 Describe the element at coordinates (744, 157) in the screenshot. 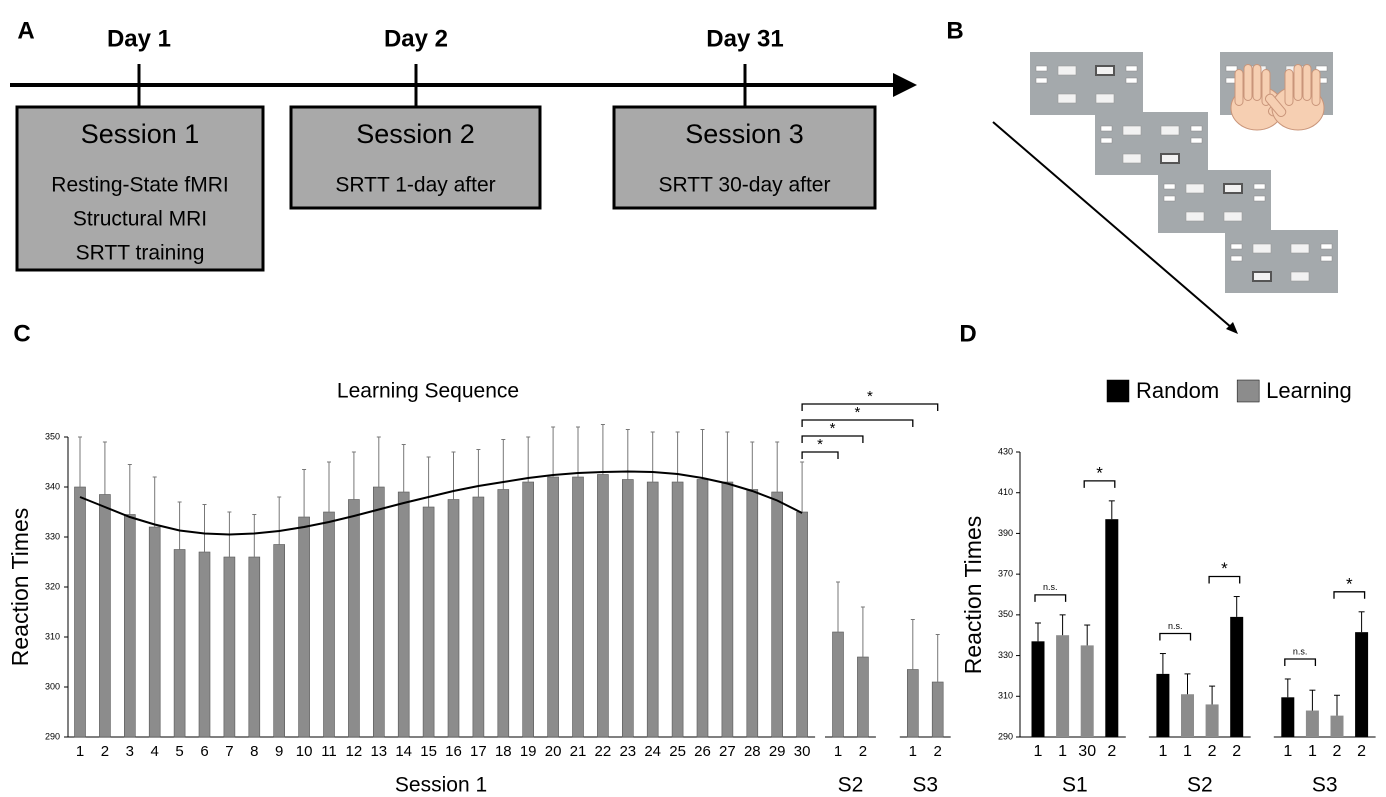

I see `session-box` at that location.